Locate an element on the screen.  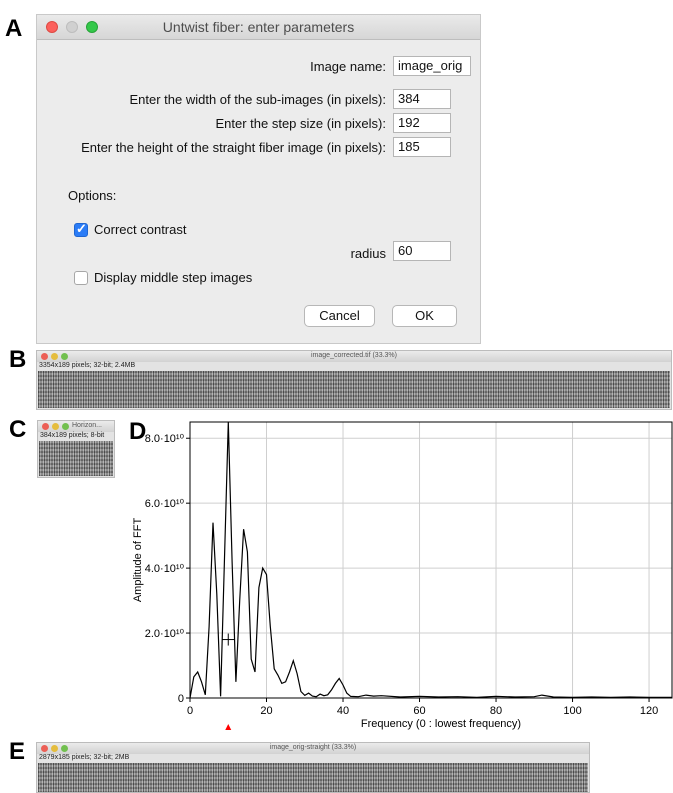
horizon-image-window: Horizon... 384x189 pixels; 8-bit is located at coordinates (76, 449).